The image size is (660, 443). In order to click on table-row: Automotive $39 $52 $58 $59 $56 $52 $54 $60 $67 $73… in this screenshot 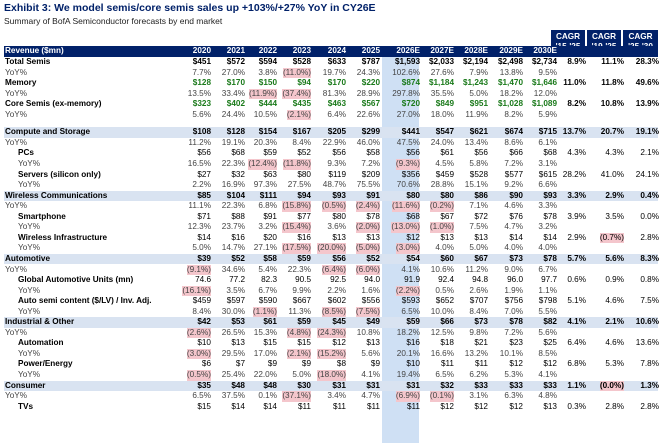, I will do `click(331, 259)`.